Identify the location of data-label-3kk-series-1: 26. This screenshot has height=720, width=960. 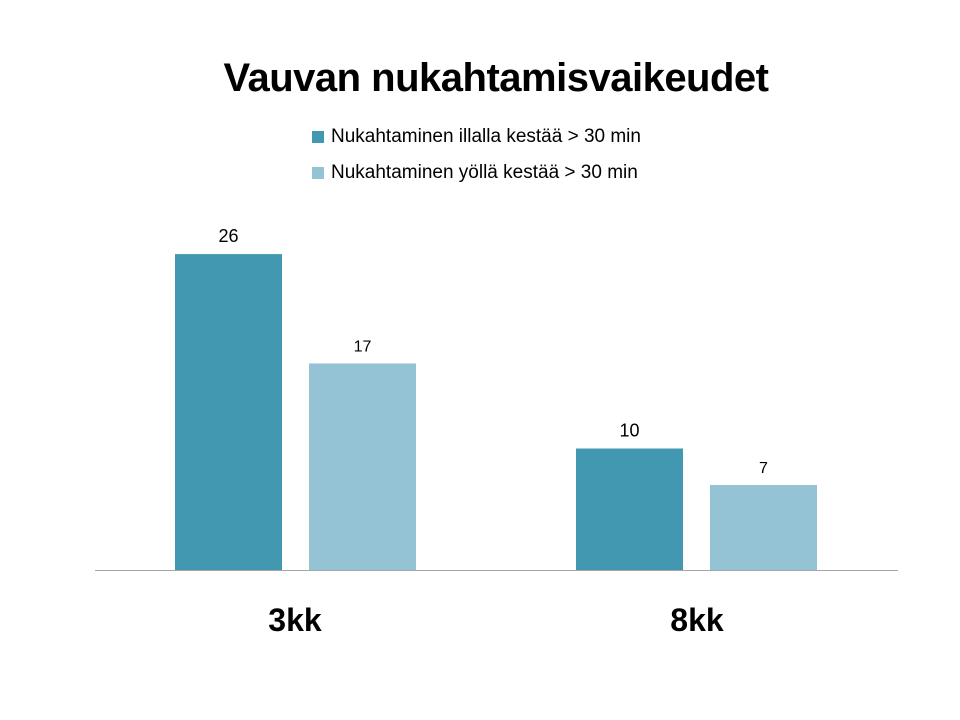
(228, 236).